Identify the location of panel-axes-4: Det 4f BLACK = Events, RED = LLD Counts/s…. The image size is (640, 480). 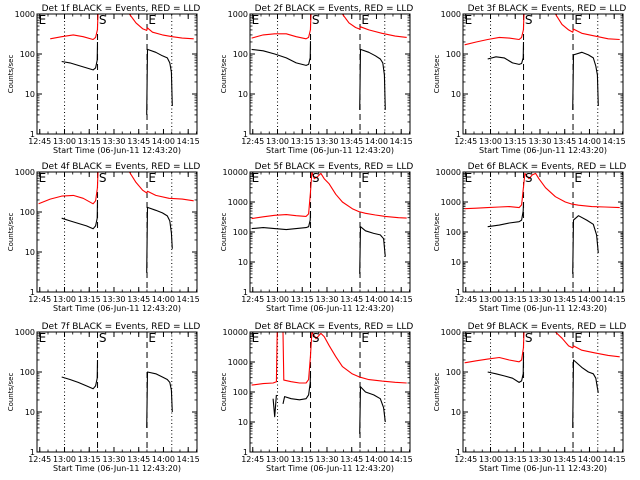
(103, 237).